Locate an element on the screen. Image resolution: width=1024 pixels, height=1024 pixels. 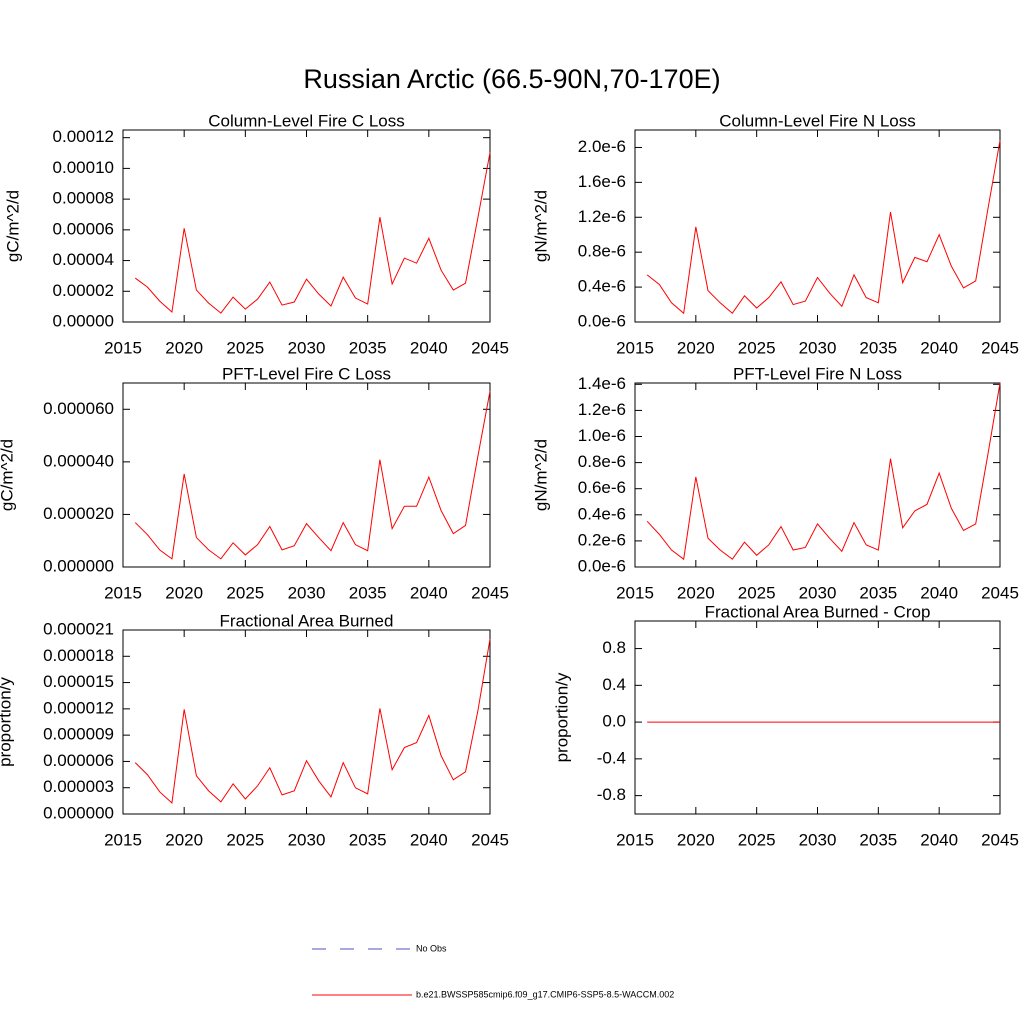
y-tick-label: 0.000060 is located at coordinates (78, 408).